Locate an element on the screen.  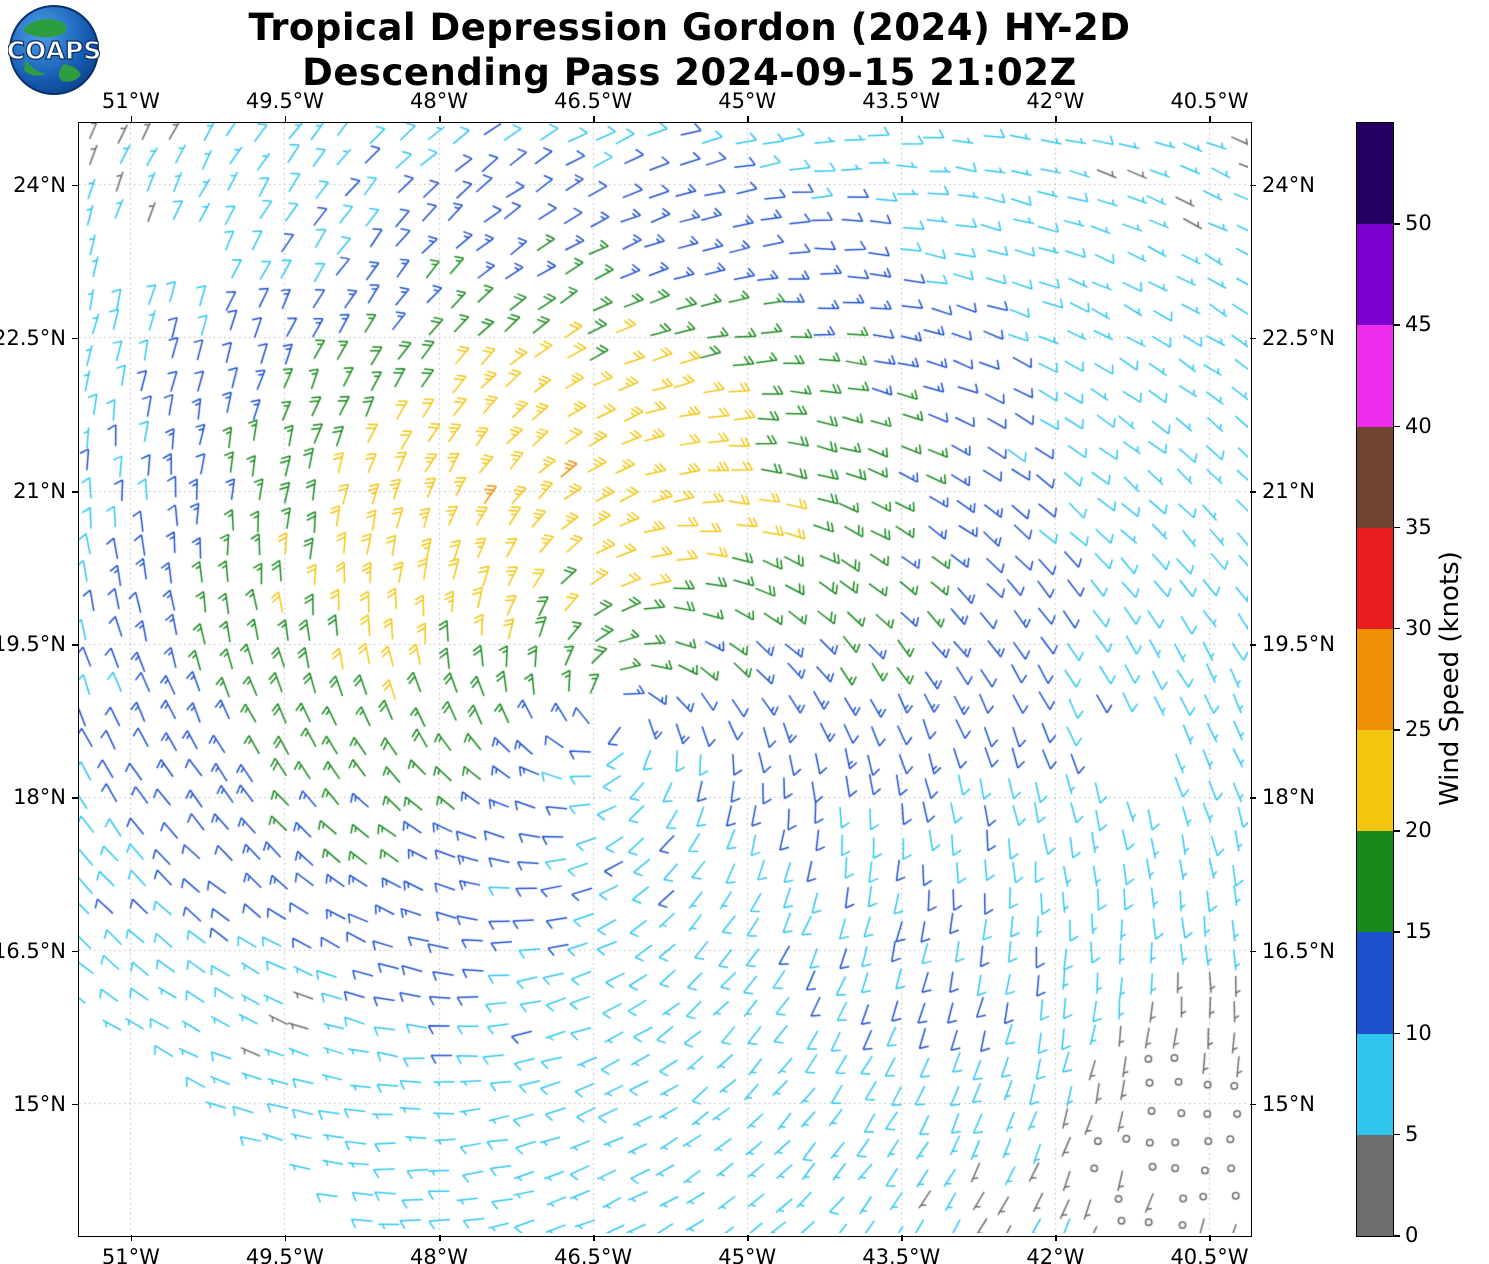
title-line-2: Descending Pass 2024-09-15 21:02Z is located at coordinates (689, 72).